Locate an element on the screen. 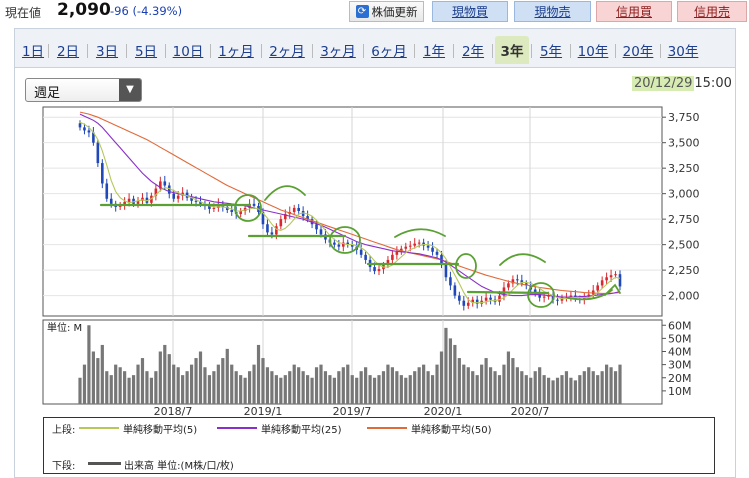 The width and height of the screenshot is (749, 478). tab-period-5: 1ヶ月 is located at coordinates (236, 52).